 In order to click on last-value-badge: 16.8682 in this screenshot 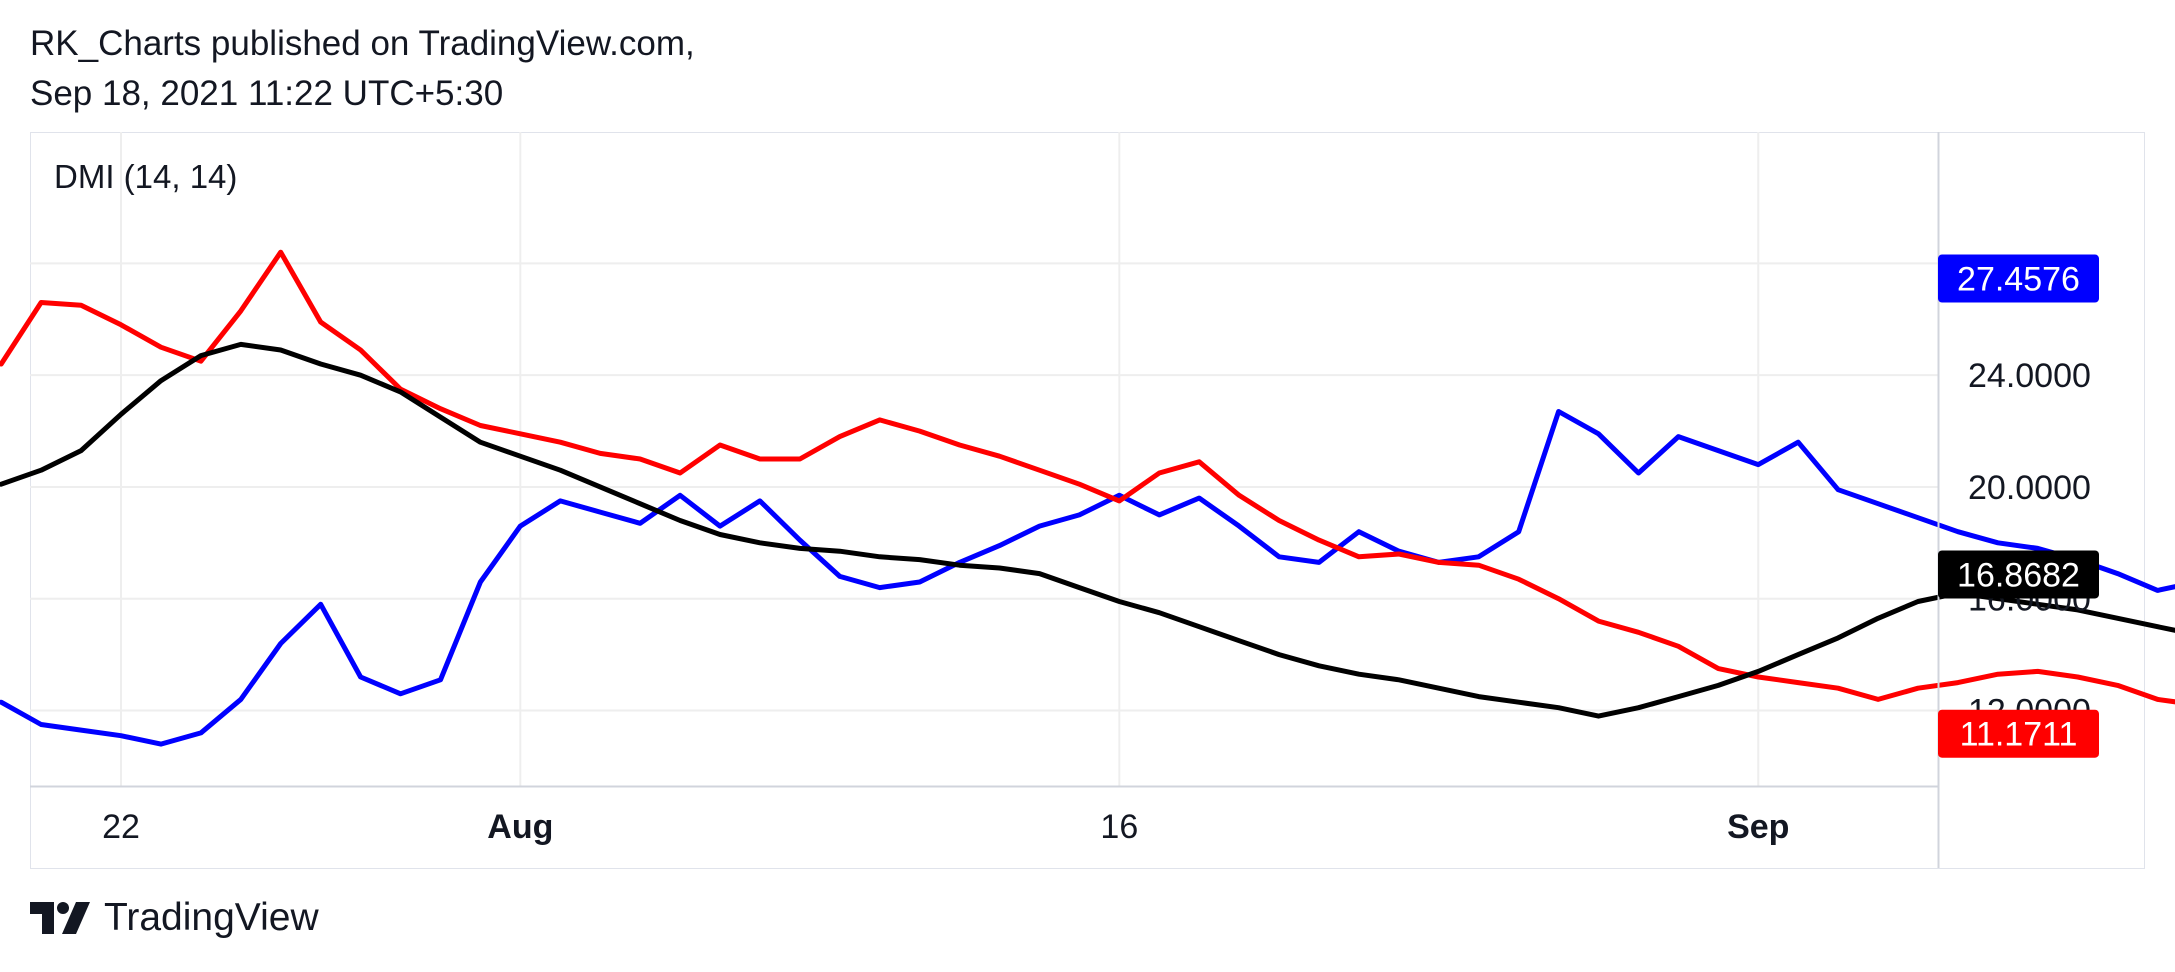, I will do `click(2018, 574)`.